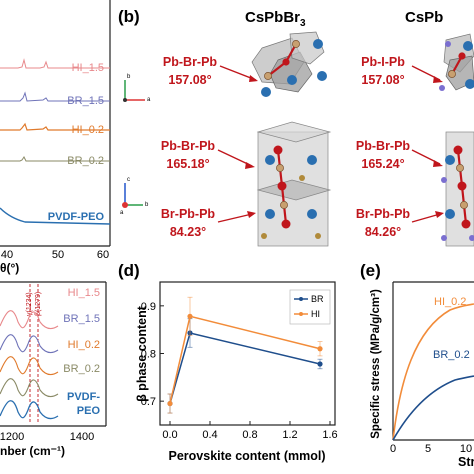 The height and width of the screenshot is (474, 474). I want to click on panel-a-trace-pvdf, so click(55, 216).